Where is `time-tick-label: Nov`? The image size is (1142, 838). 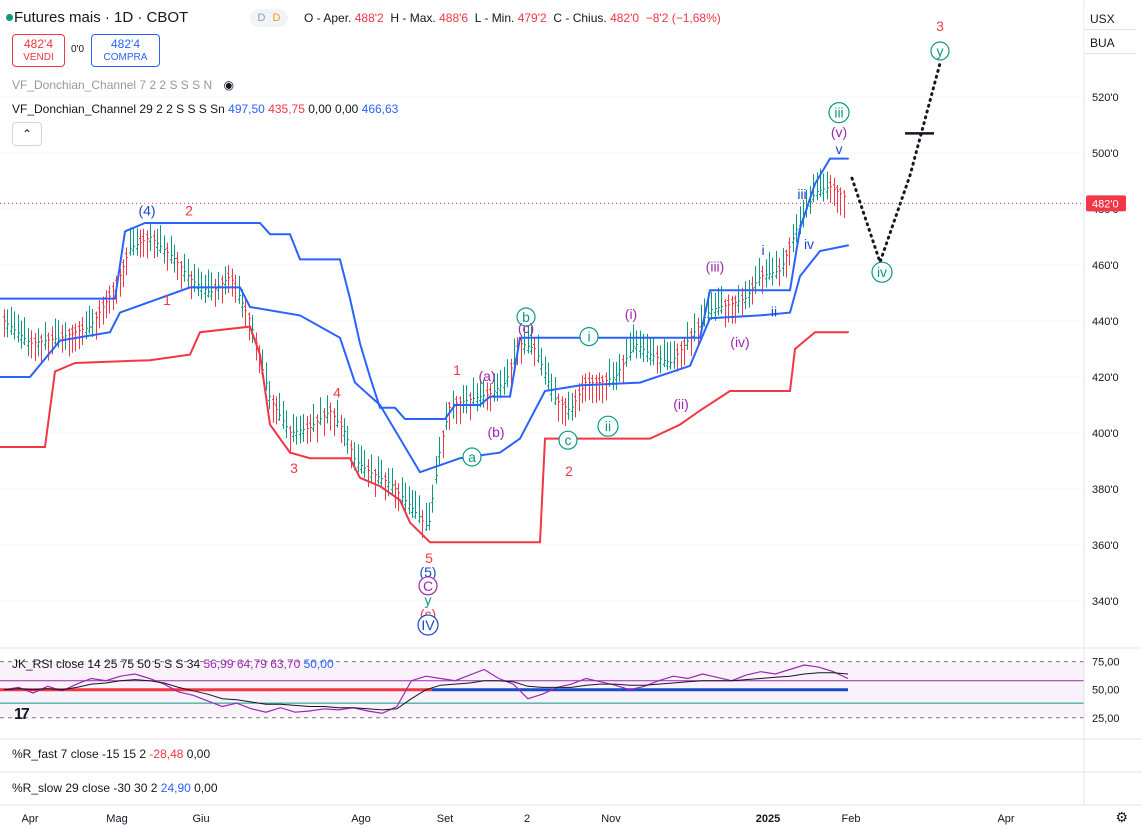 time-tick-label: Nov is located at coordinates (611, 819).